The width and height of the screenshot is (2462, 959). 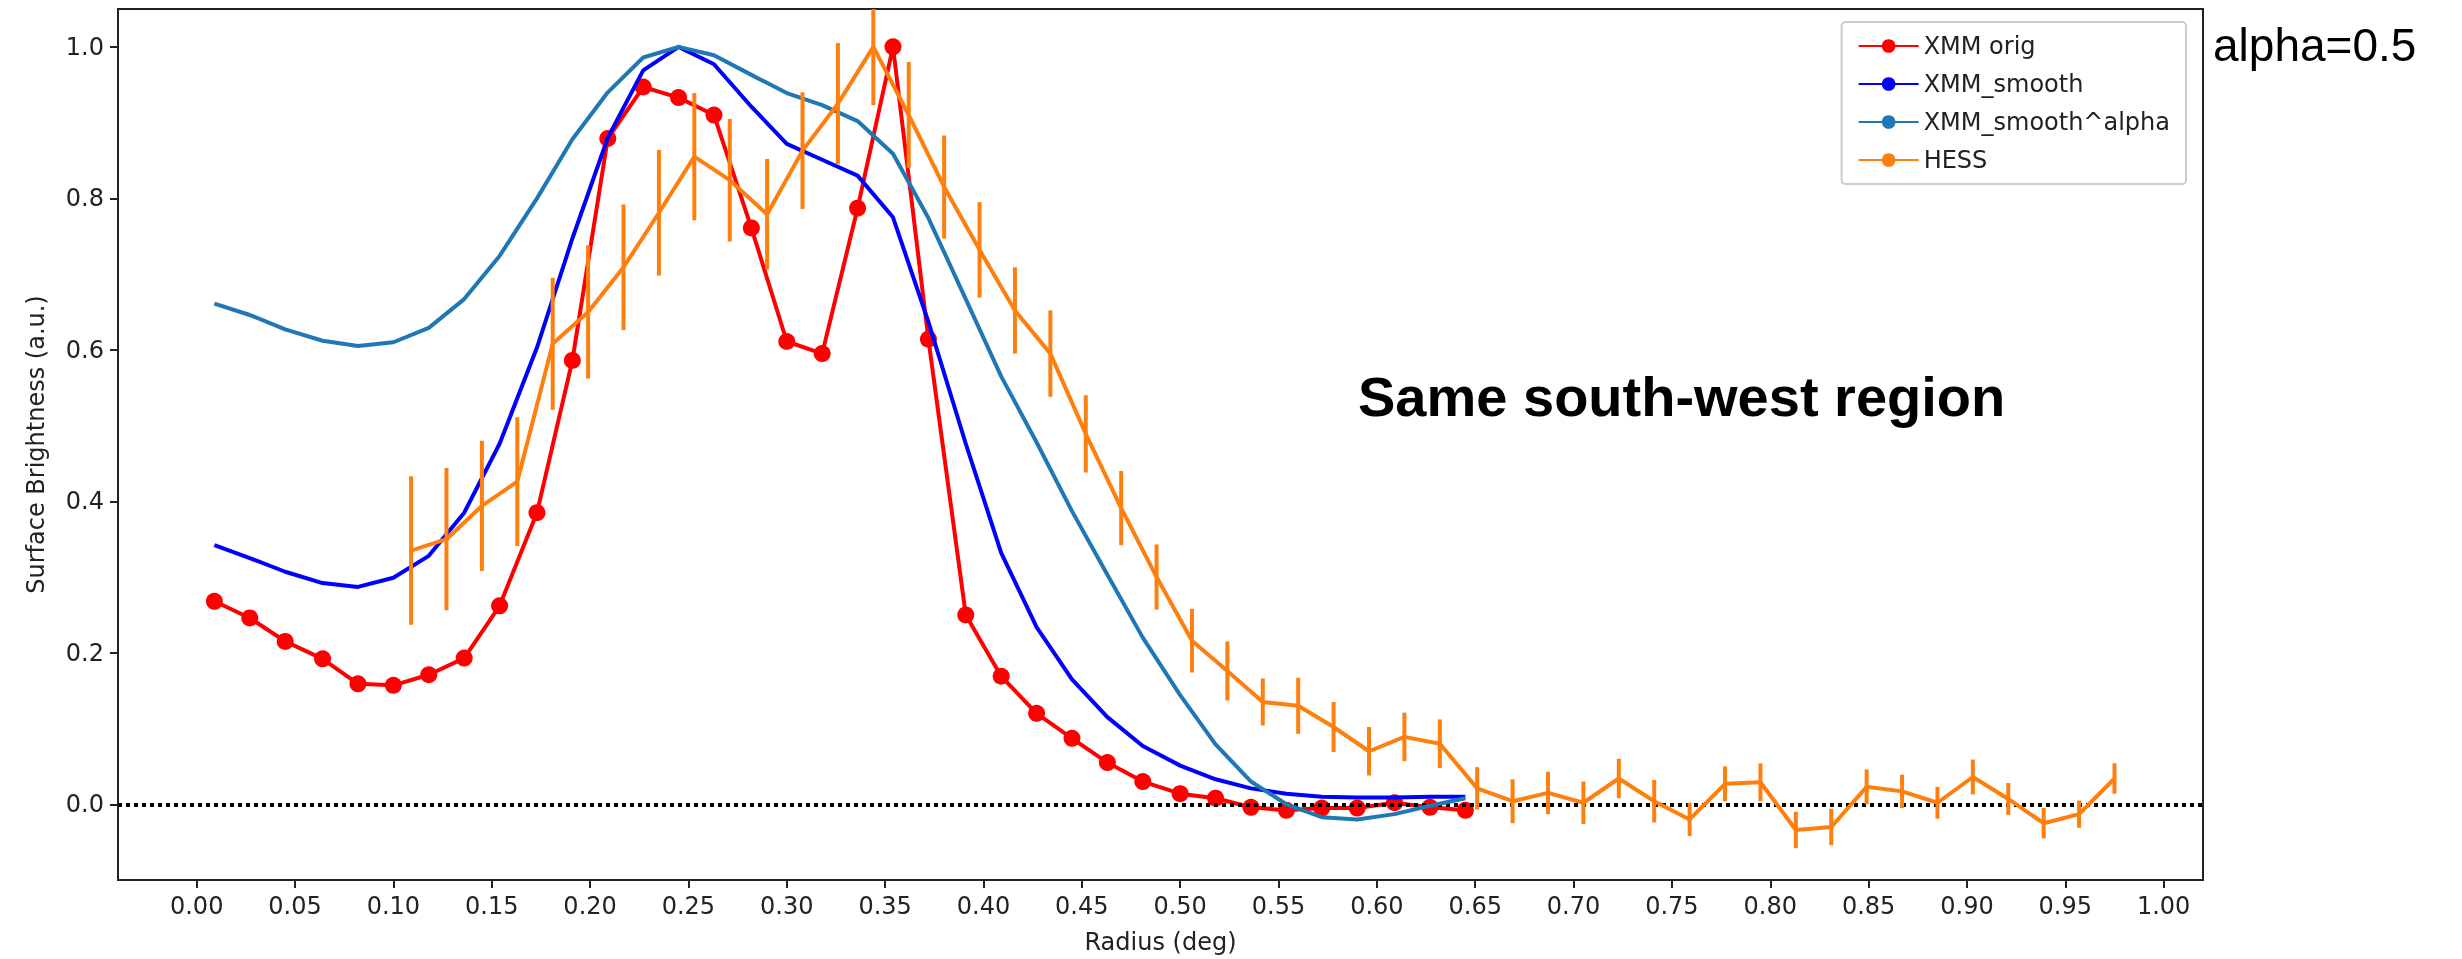 I want to click on x-tick-label: 0.00, so click(x=196, y=906).